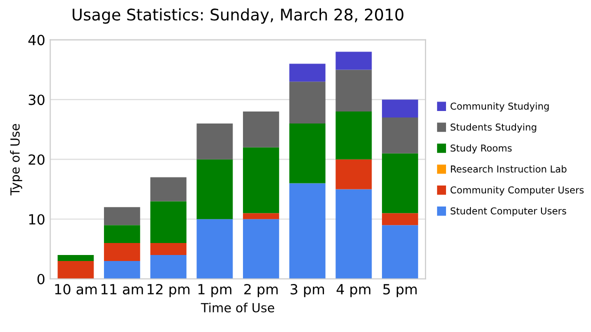 The height and width of the screenshot is (332, 591). I want to click on y-tick-label: 0, so click(40, 279).